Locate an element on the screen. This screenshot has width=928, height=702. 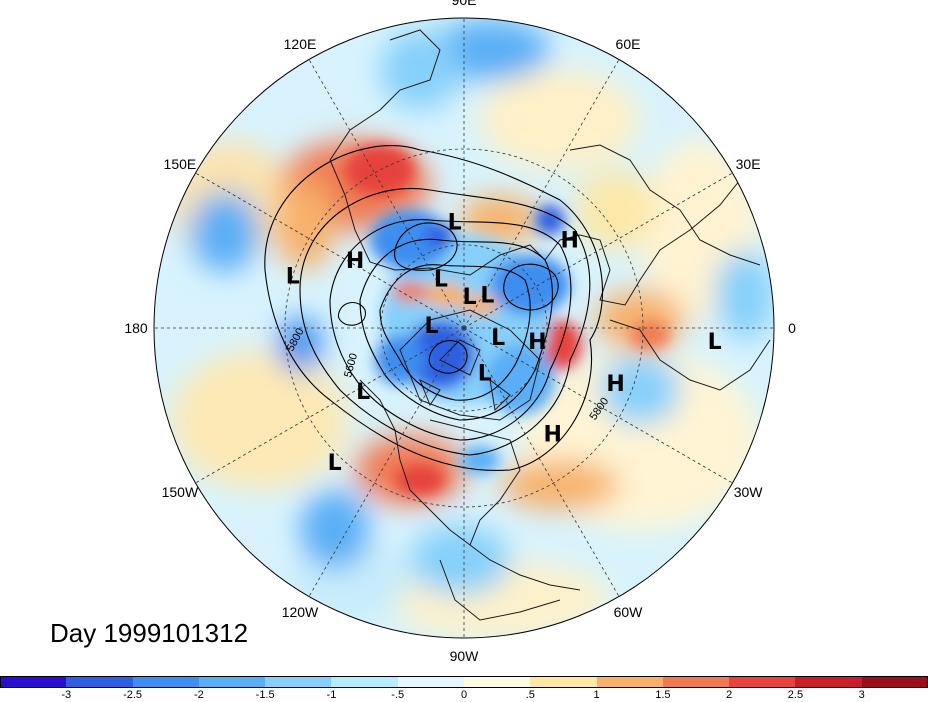
longitude-label-90w: 90W is located at coordinates (465, 656).